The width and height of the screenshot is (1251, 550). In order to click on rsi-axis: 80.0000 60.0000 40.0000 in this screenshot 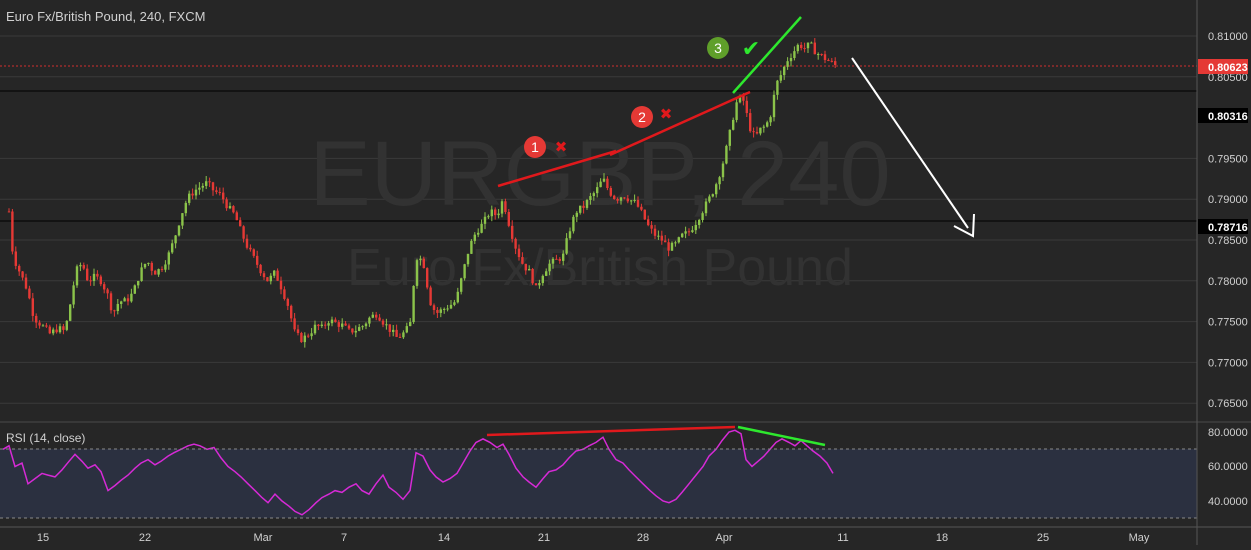, I will do `click(1228, 467)`.